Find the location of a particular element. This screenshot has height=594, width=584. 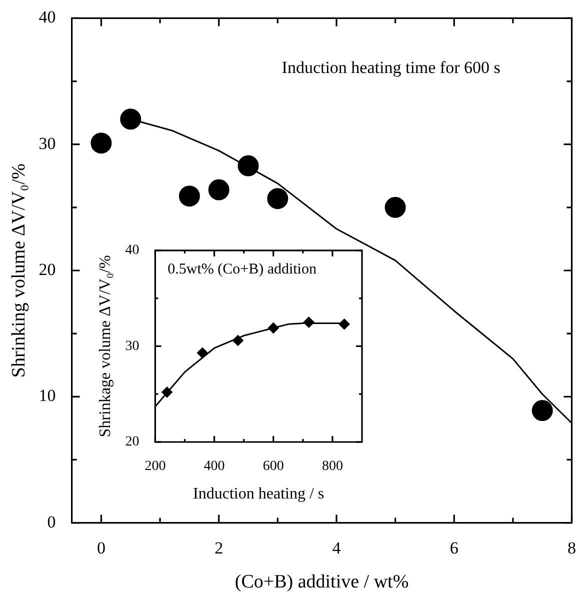

y-axis-title: Shrinking volume ΔV/V₀/% is located at coordinates (19, 270).